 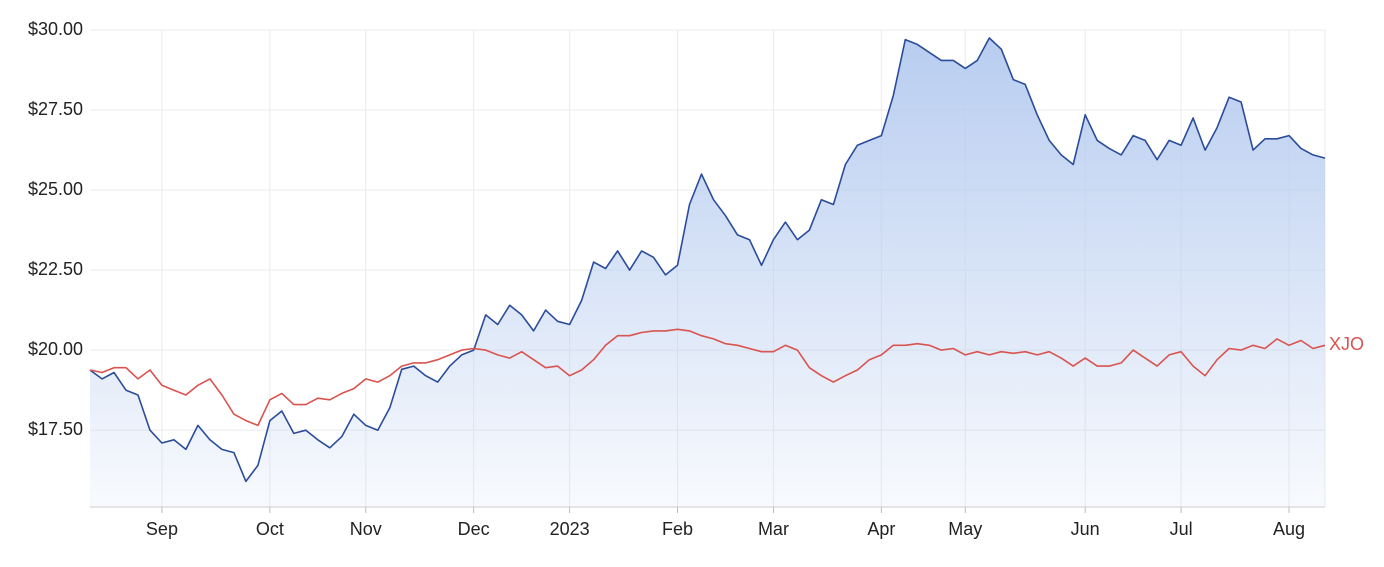 I want to click on y-tick-label: $27.50, so click(x=55, y=109).